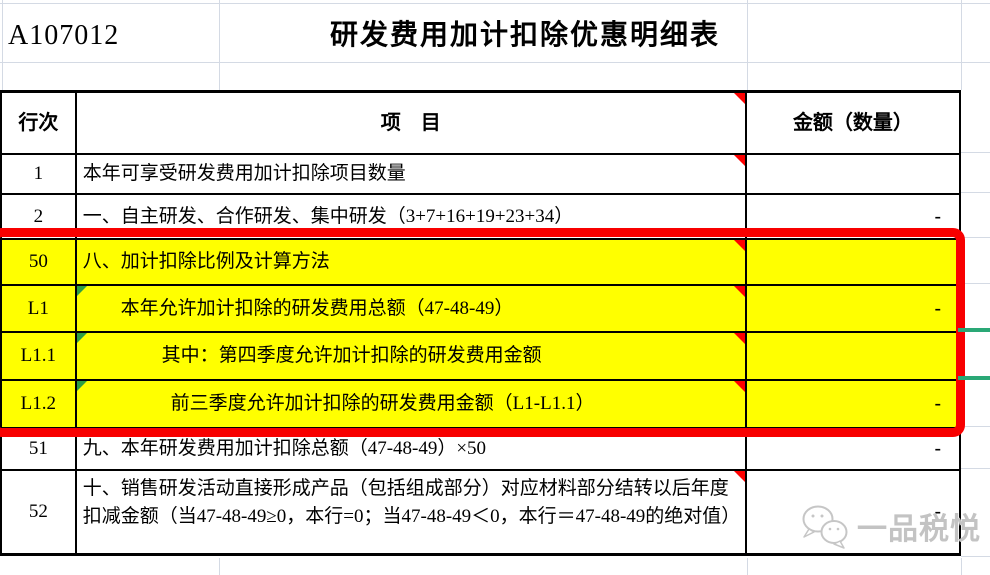 The image size is (990, 575). Describe the element at coordinates (39, 356) in the screenshot. I see `row-no-cell: L1.1` at that location.